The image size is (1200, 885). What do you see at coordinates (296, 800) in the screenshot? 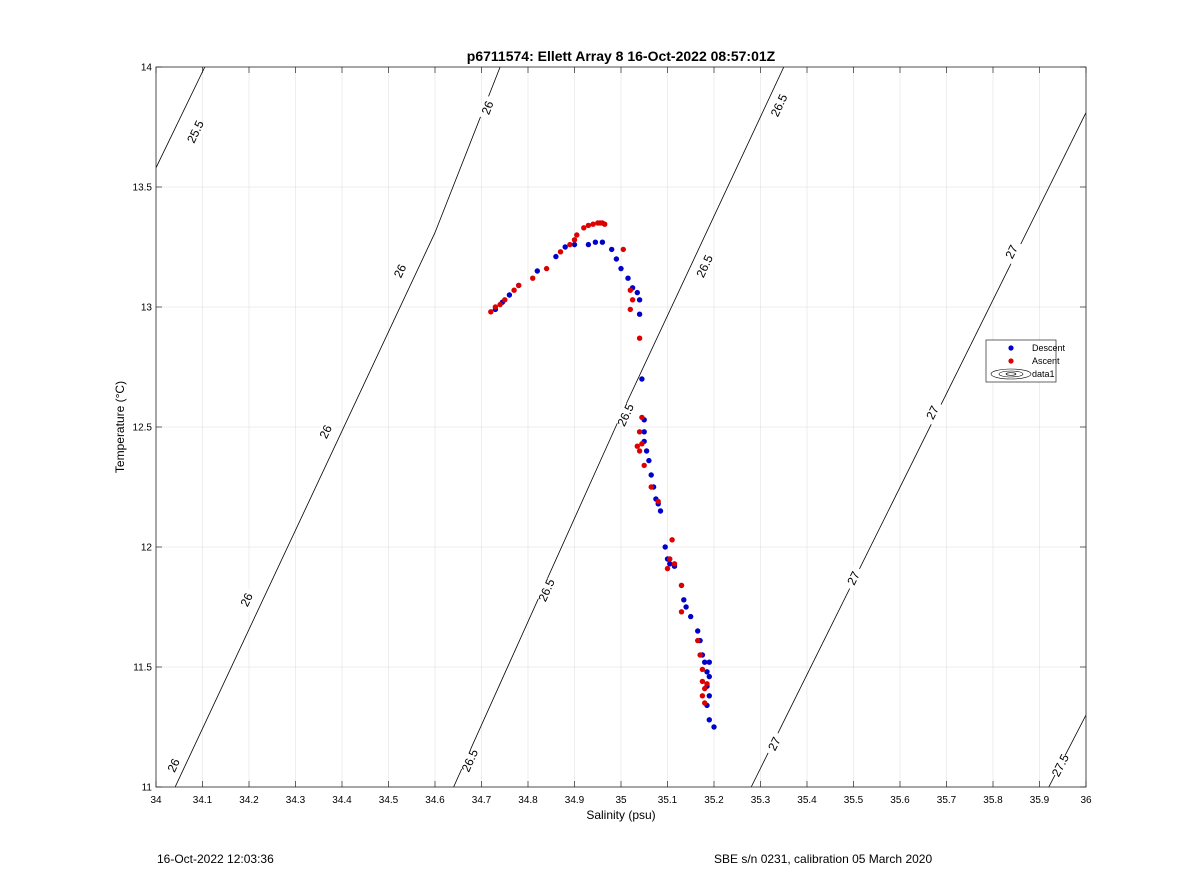
I see `x-tick-label: 34.3` at bounding box center [296, 800].